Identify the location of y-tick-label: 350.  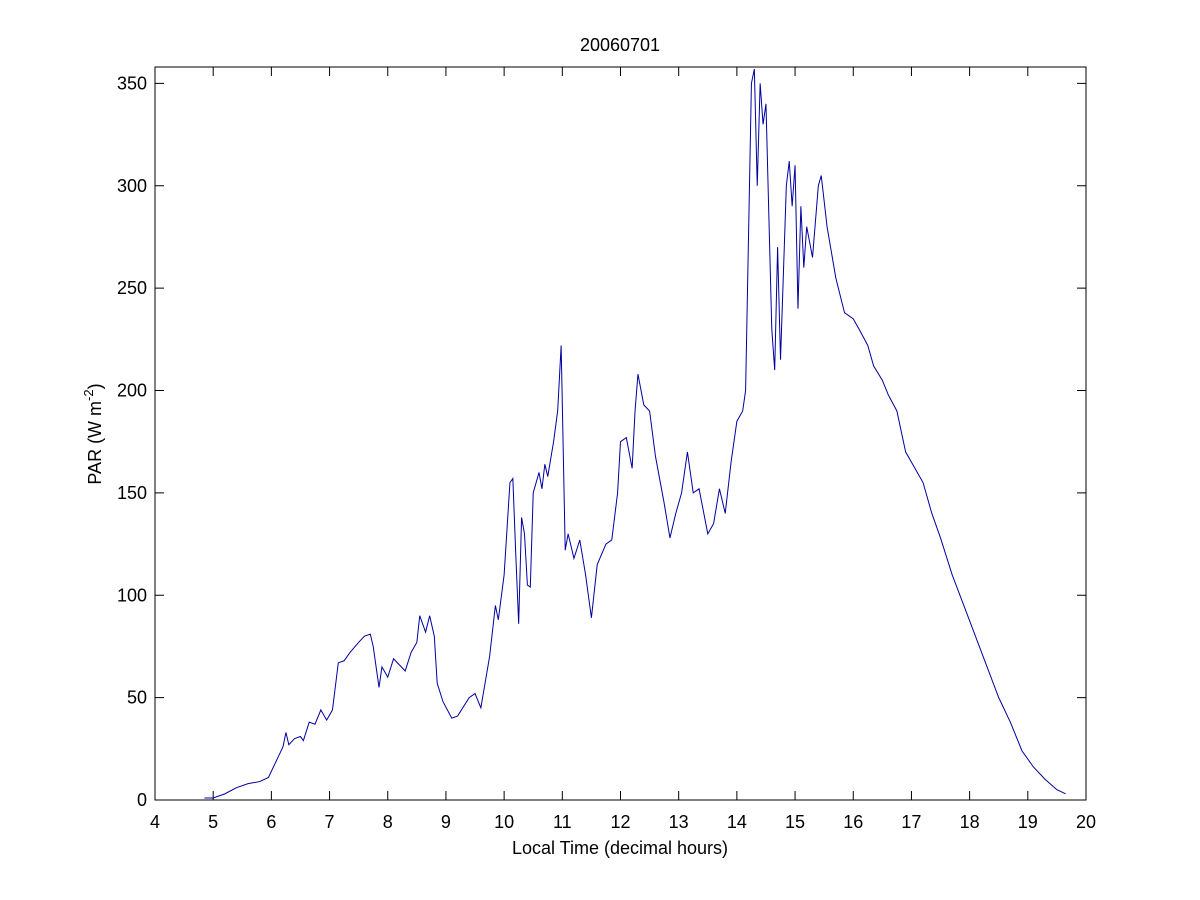
(132, 83).